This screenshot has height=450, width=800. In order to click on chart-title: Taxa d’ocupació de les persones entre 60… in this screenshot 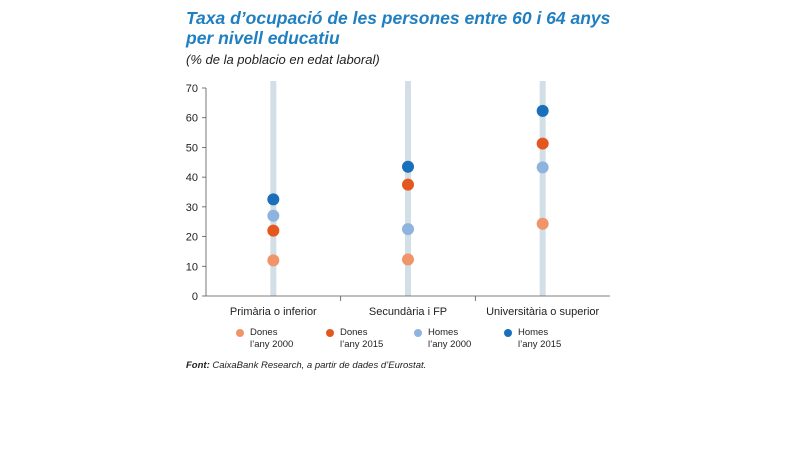, I will do `click(398, 28)`.